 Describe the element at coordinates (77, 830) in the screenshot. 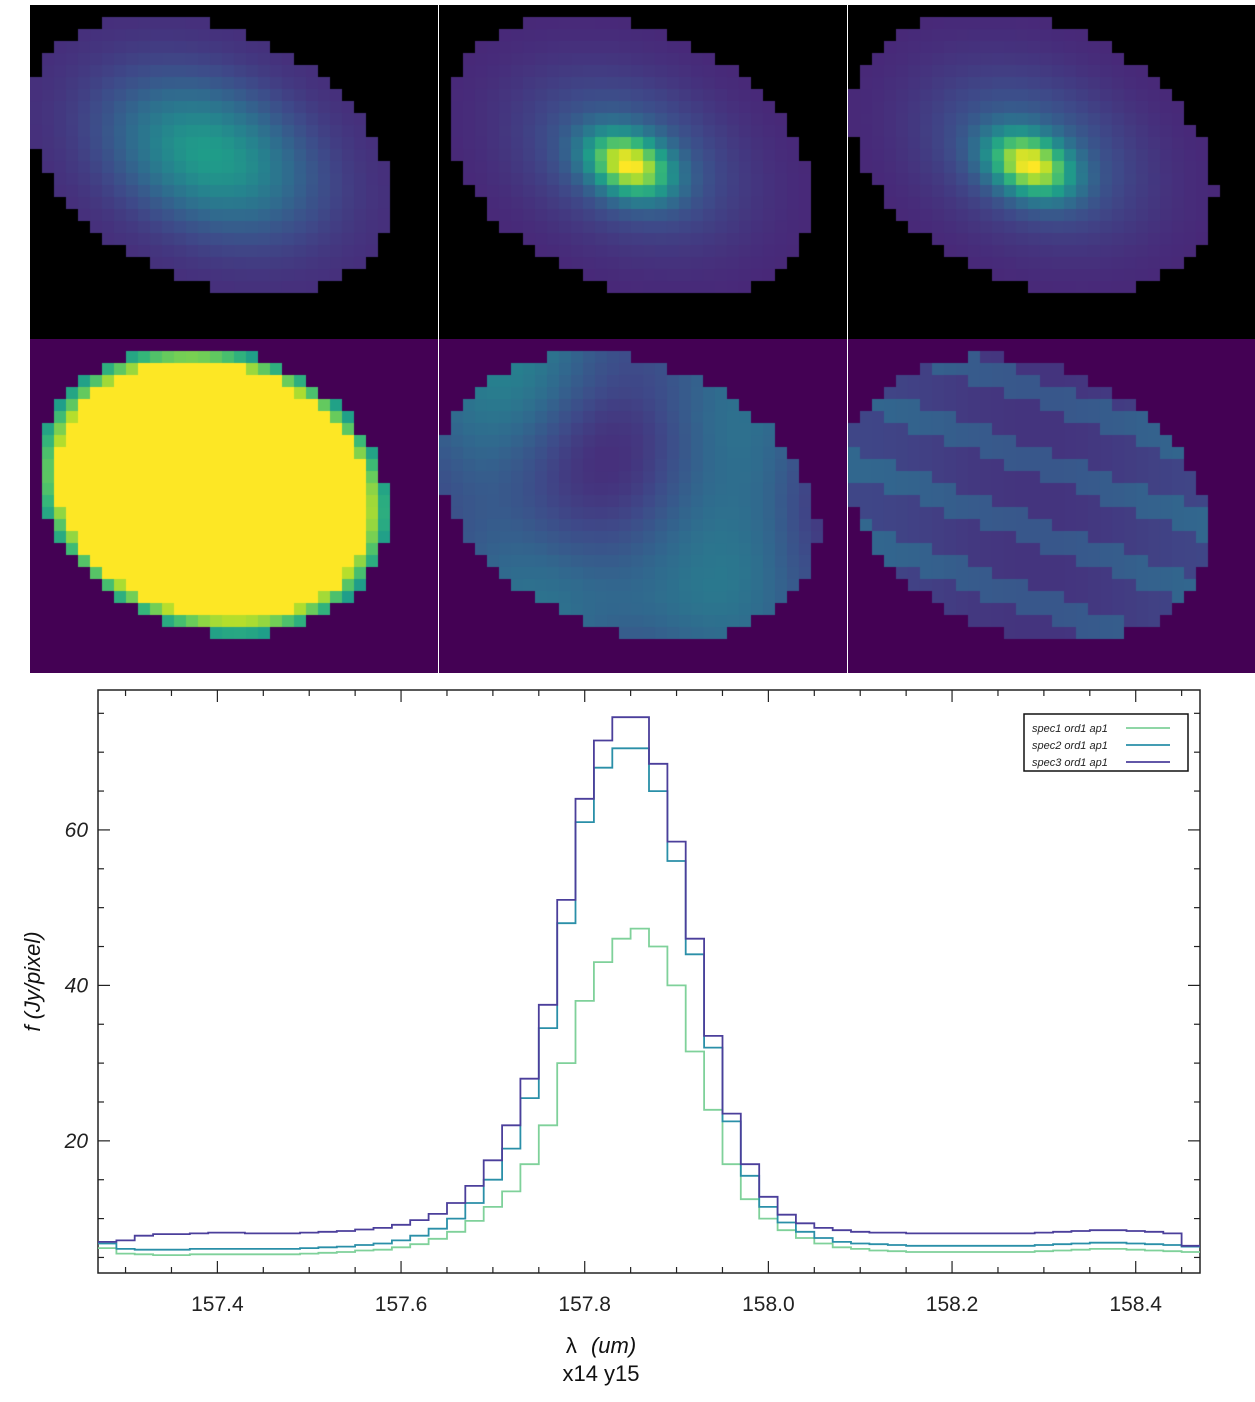

I see `y-tick-label: 60` at that location.